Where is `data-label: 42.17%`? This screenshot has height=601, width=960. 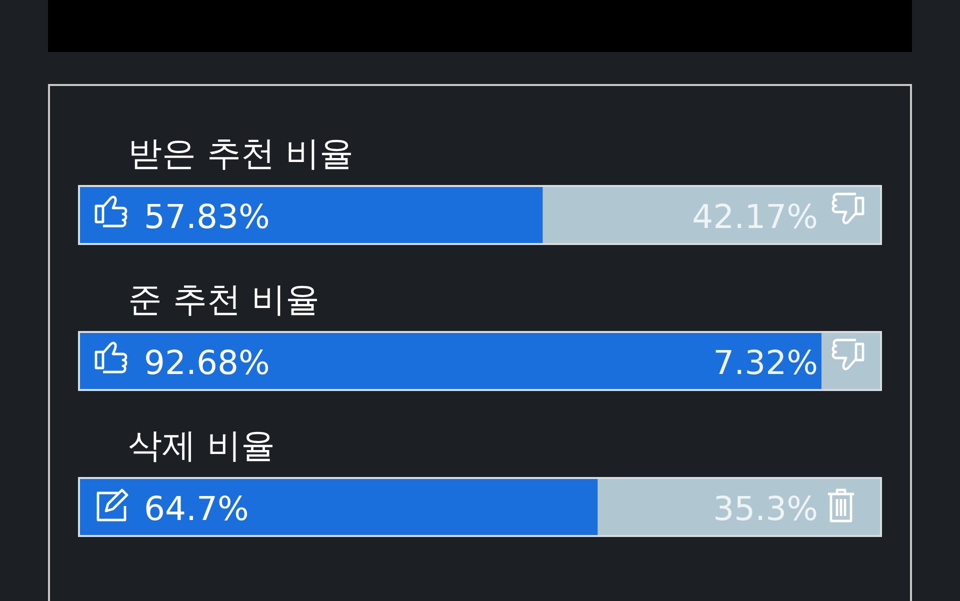 data-label: 42.17% is located at coordinates (755, 216).